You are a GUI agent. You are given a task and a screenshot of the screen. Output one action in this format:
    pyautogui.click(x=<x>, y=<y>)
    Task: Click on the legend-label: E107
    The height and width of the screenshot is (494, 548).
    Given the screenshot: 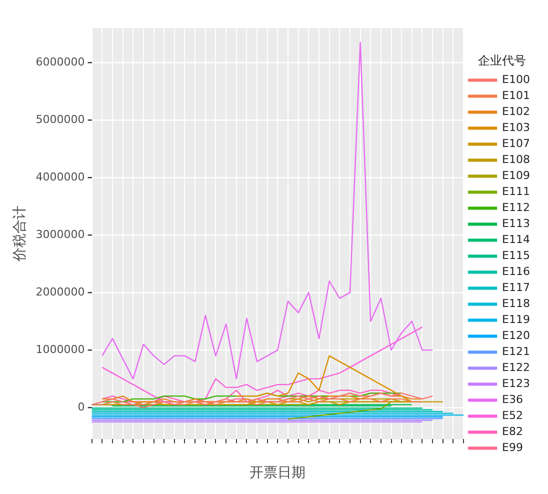 What is the action you would take?
    pyautogui.click(x=516, y=143)
    